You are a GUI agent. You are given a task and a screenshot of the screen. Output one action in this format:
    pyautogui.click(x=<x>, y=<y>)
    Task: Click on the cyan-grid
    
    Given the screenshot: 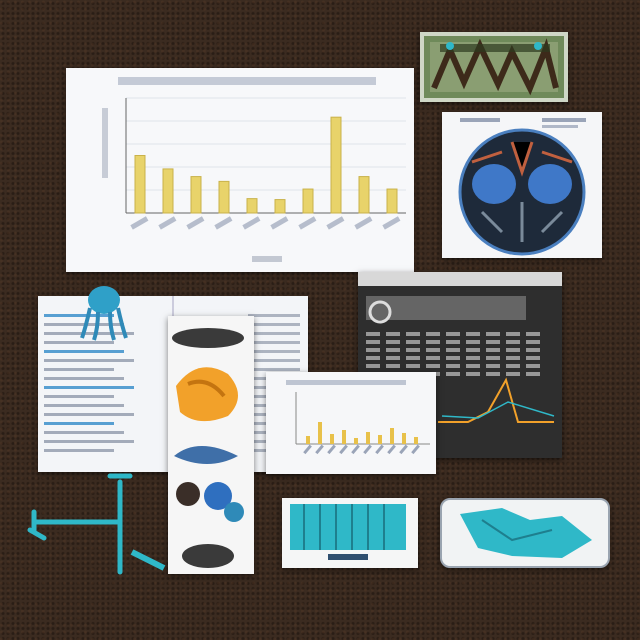 What is the action you would take?
    pyautogui.click(x=348, y=532)
    